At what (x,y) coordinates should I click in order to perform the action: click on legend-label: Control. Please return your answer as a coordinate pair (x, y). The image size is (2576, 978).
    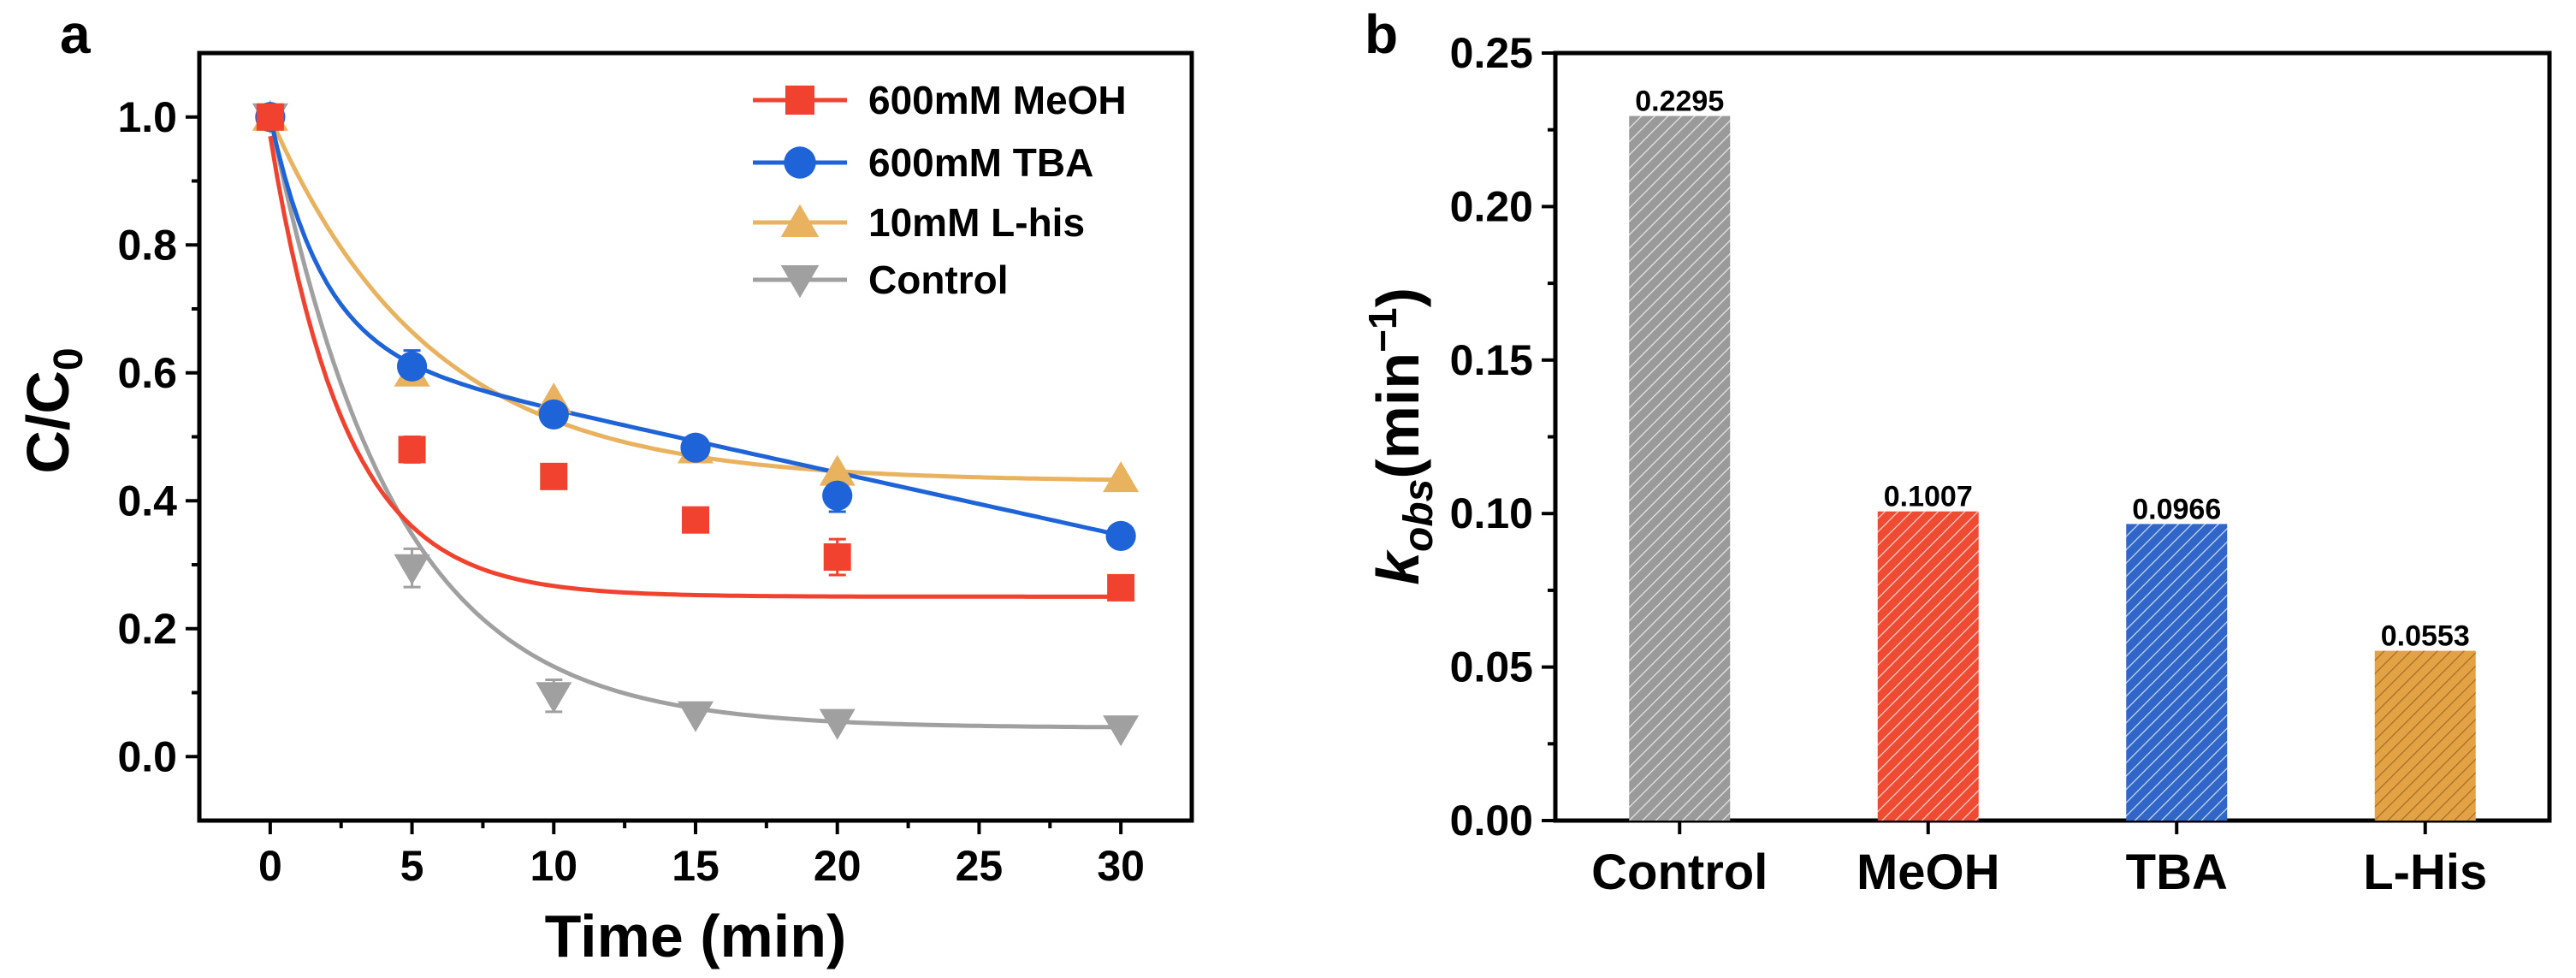
    Looking at the image, I should click on (939, 280).